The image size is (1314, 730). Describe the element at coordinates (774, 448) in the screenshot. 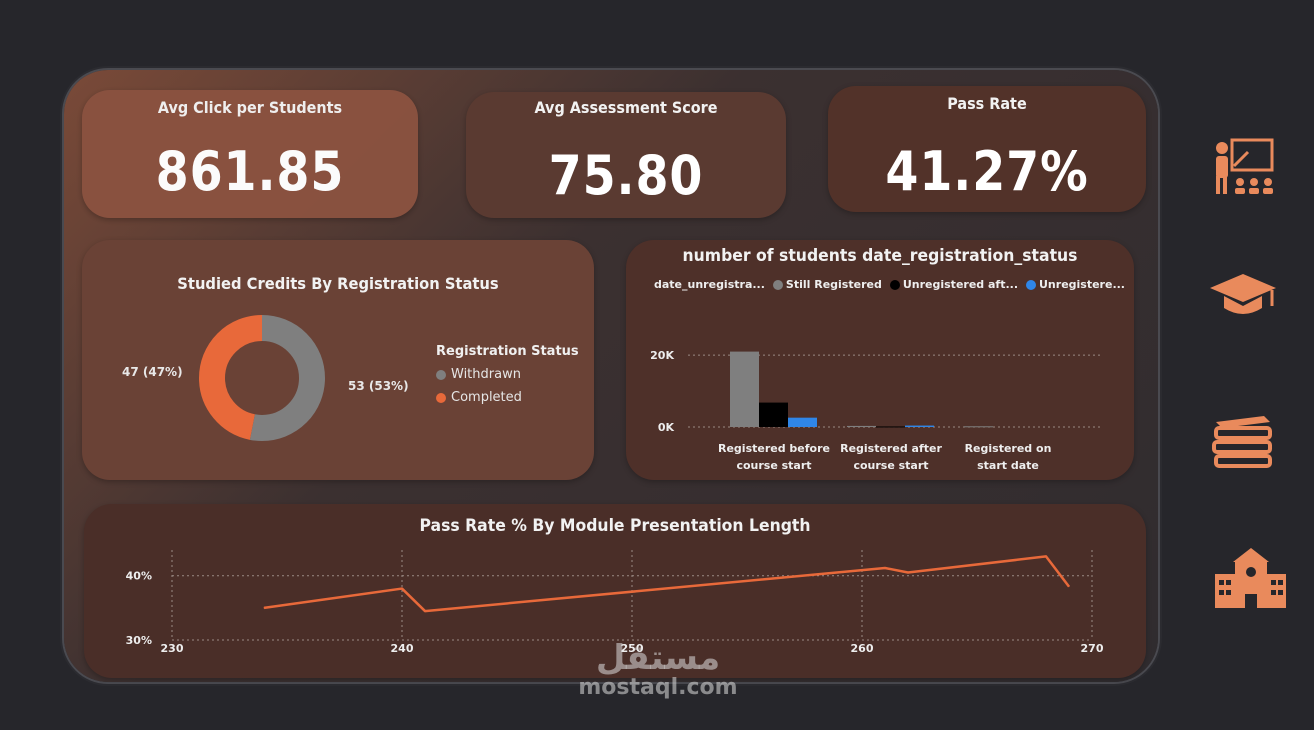

I see `x-tick-label: Registered before` at that location.